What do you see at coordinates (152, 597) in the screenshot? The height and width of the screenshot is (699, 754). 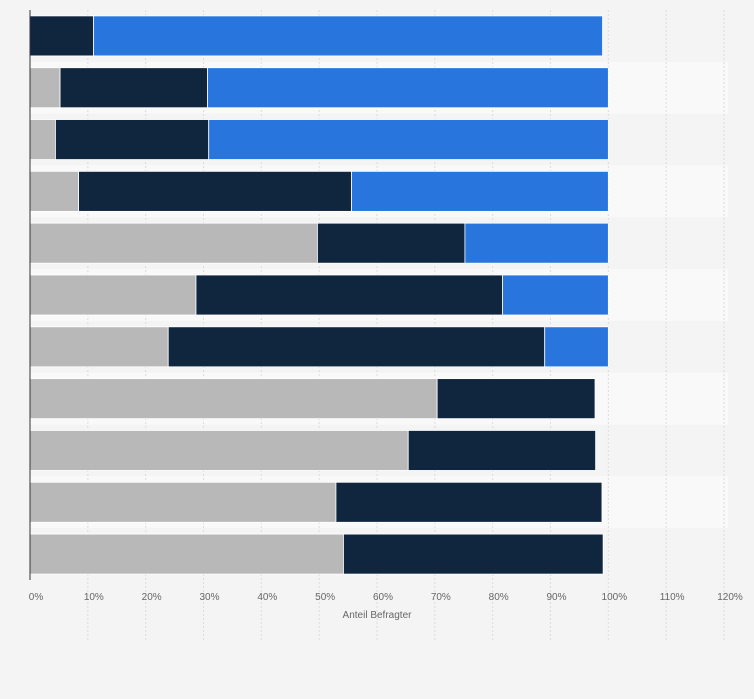 I see `x-tick-label: 20%` at bounding box center [152, 597].